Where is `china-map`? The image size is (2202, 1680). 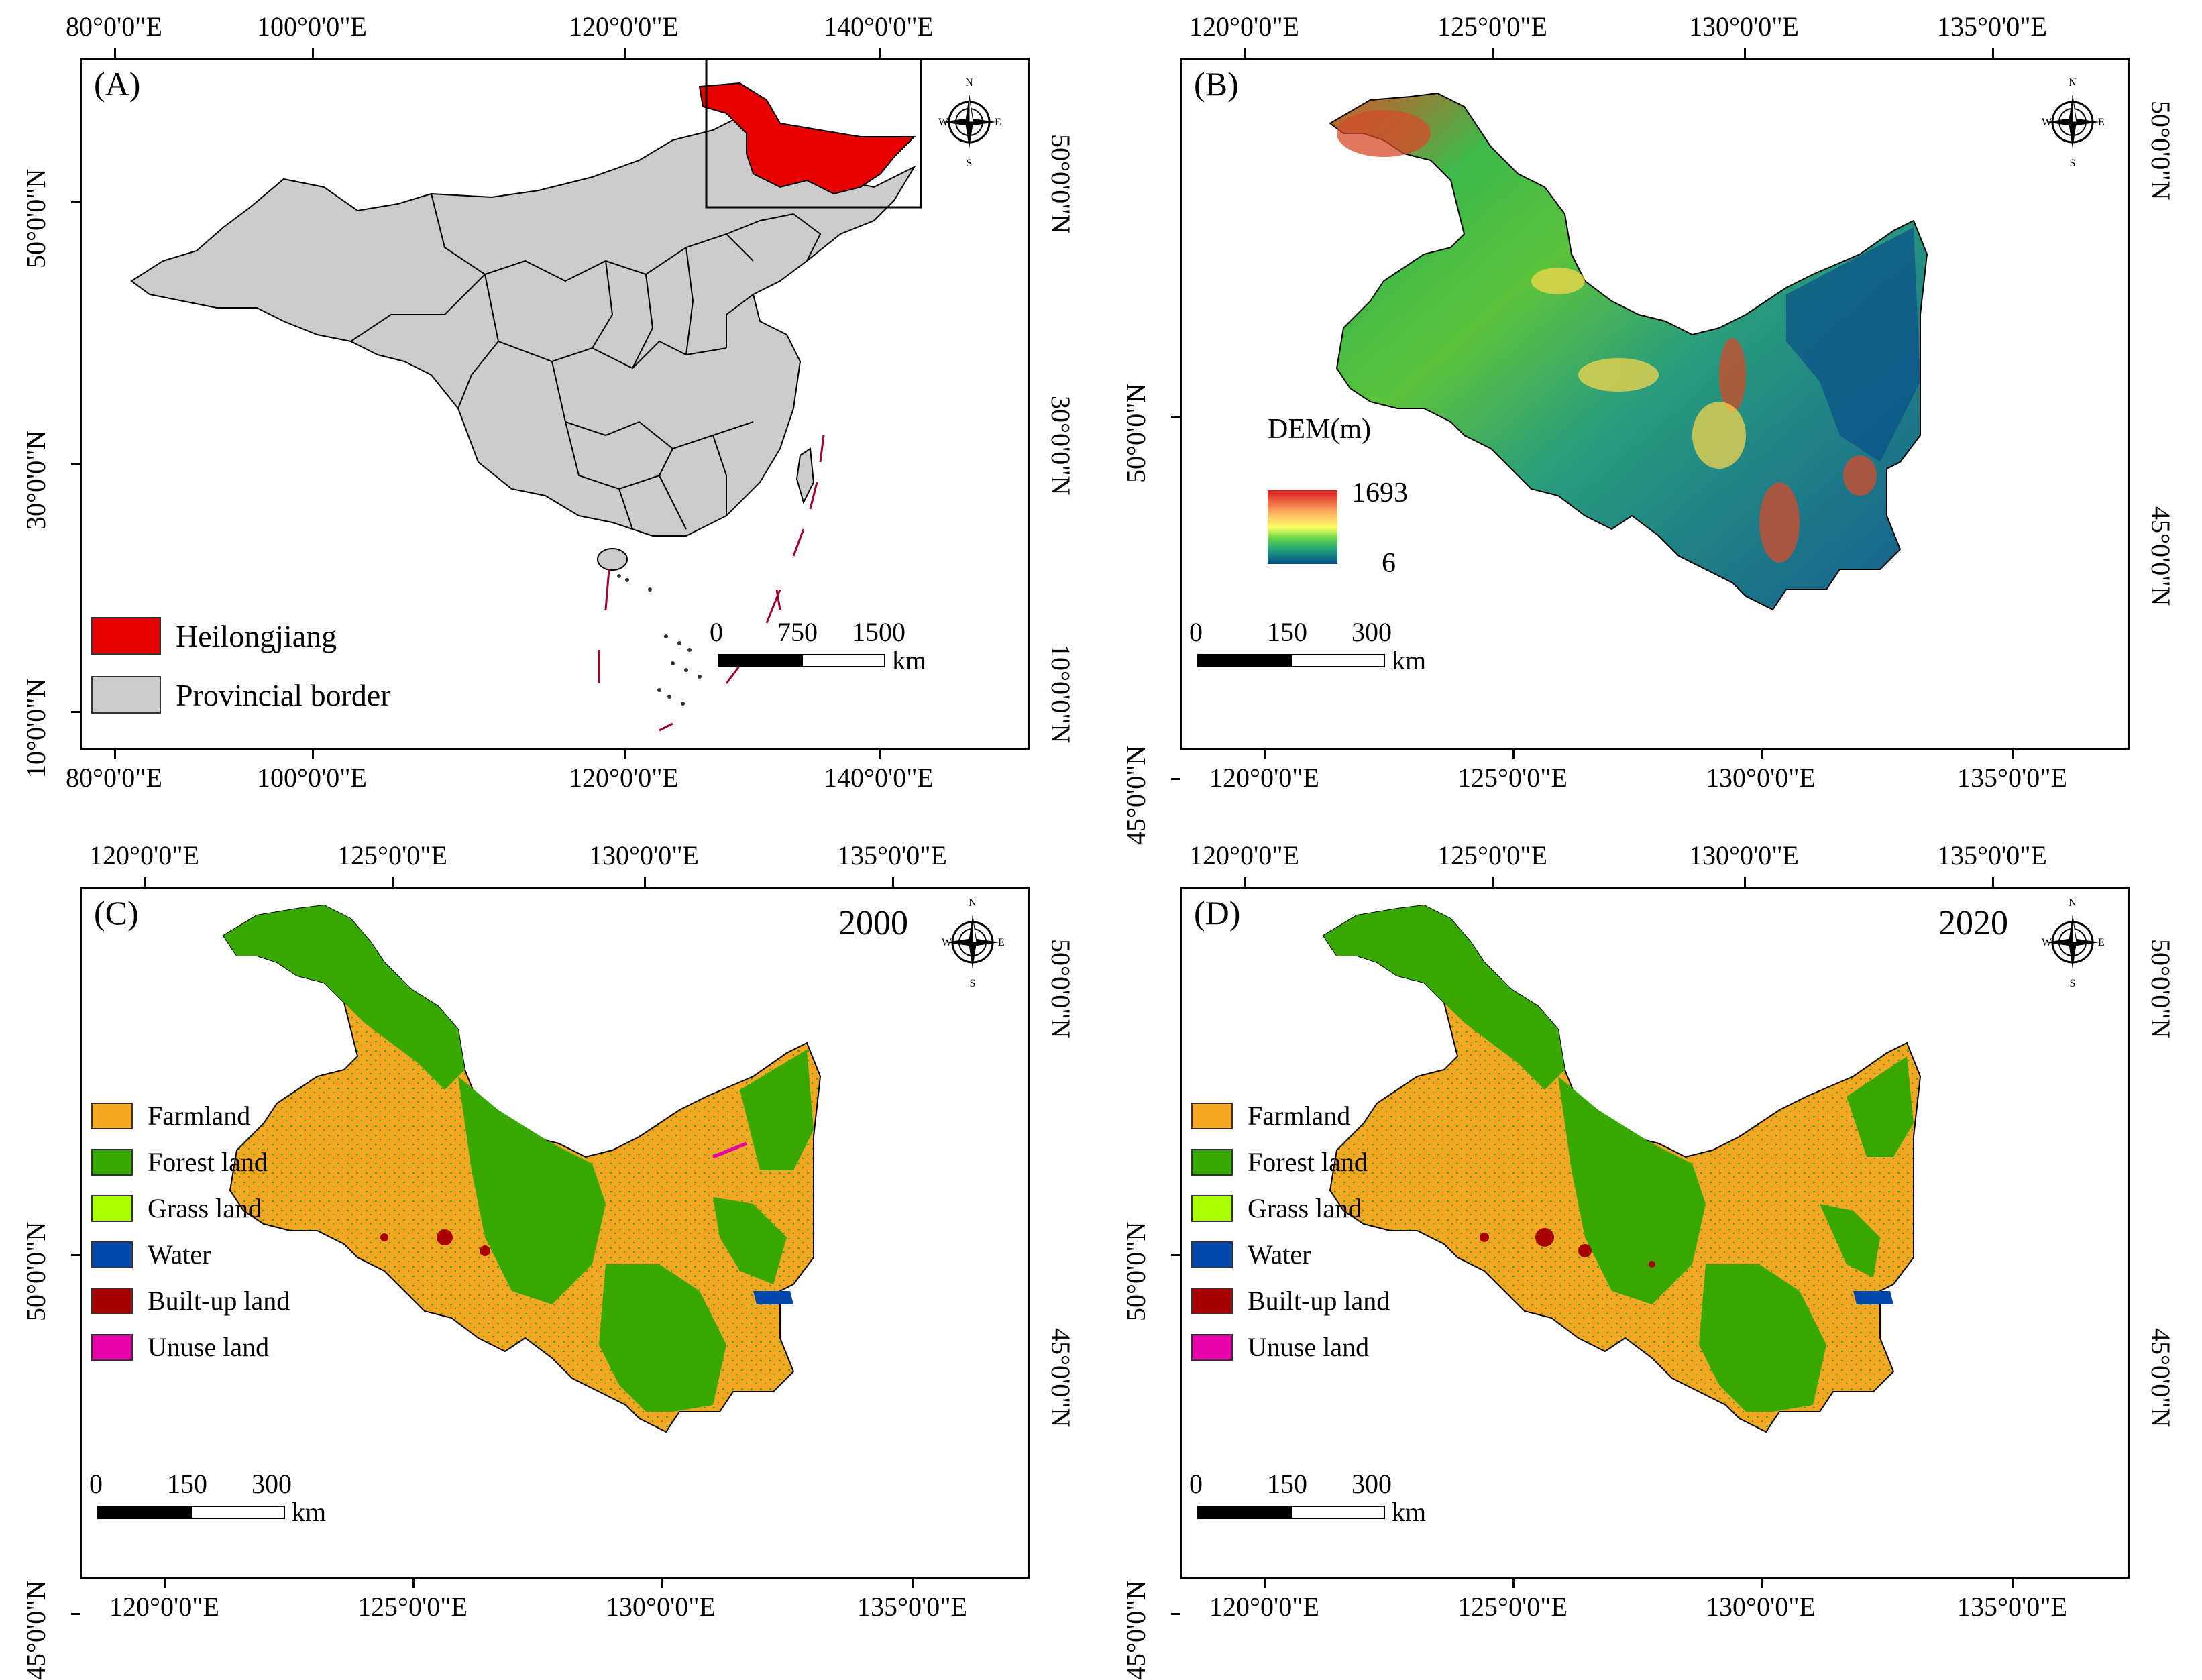
china-map is located at coordinates (526, 396).